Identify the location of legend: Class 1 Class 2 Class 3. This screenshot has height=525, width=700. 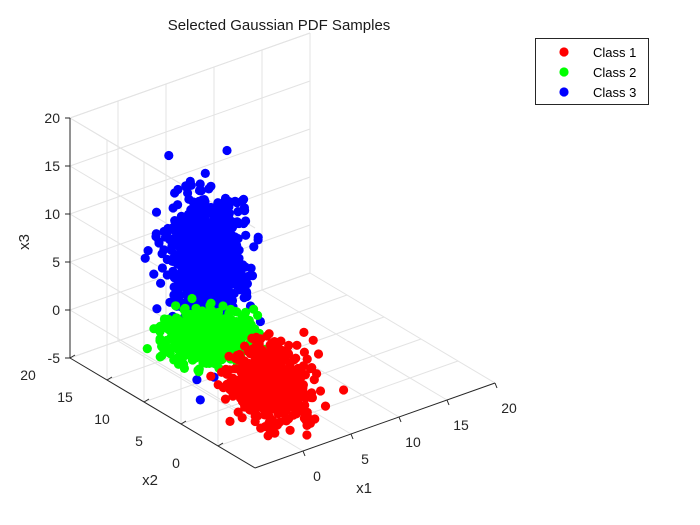
(592, 71).